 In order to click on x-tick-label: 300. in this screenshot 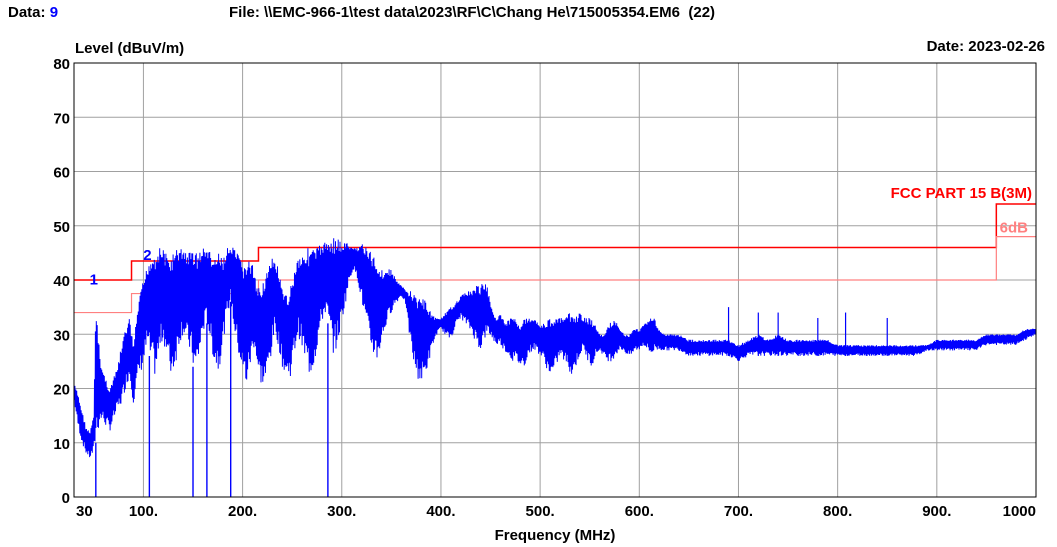, I will do `click(341, 511)`.